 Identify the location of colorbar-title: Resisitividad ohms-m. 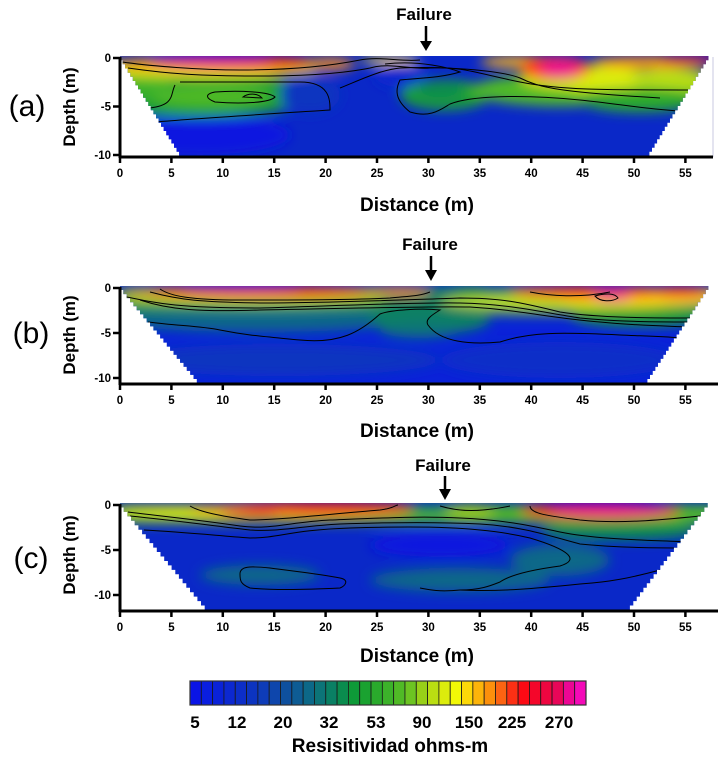
(390, 746).